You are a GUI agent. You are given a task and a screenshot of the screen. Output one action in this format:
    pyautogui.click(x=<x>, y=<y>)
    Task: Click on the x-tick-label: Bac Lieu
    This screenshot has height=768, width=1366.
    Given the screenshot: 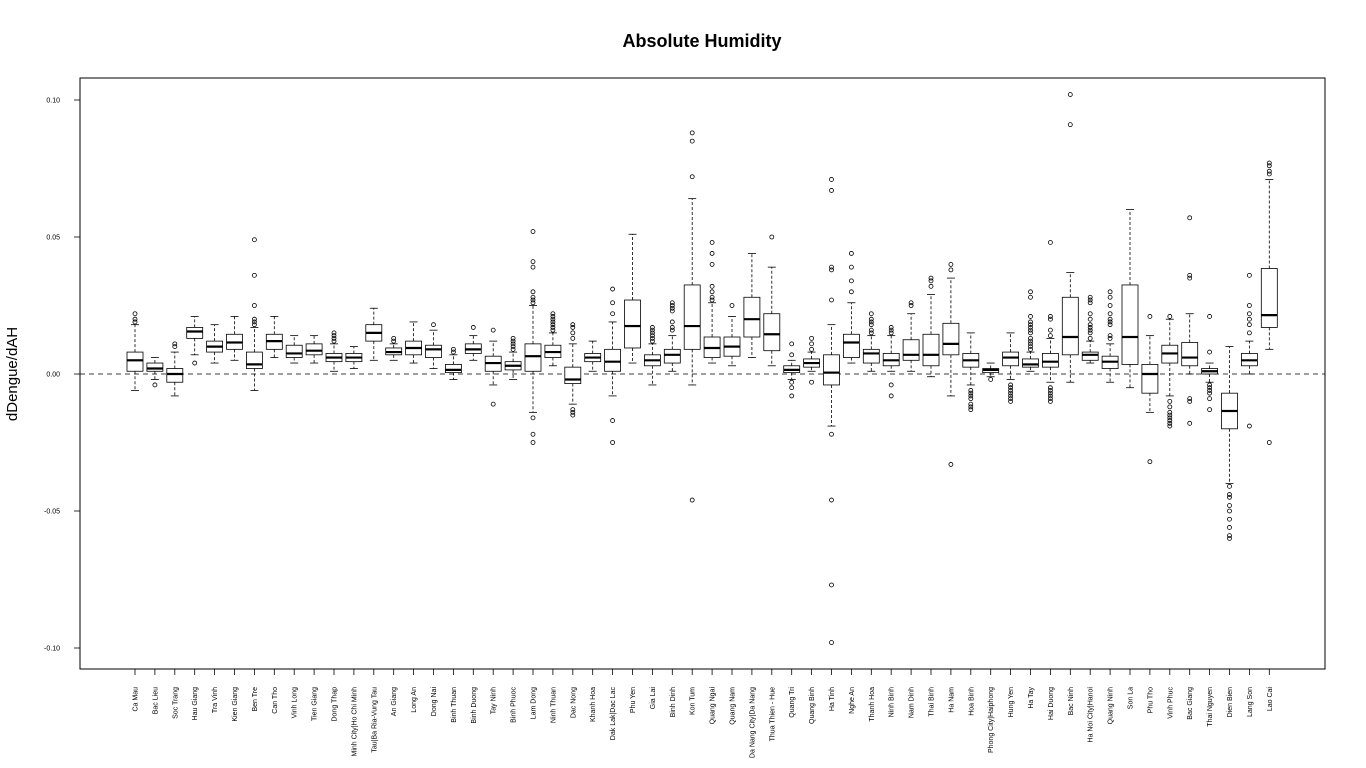 What is the action you would take?
    pyautogui.click(x=155, y=700)
    